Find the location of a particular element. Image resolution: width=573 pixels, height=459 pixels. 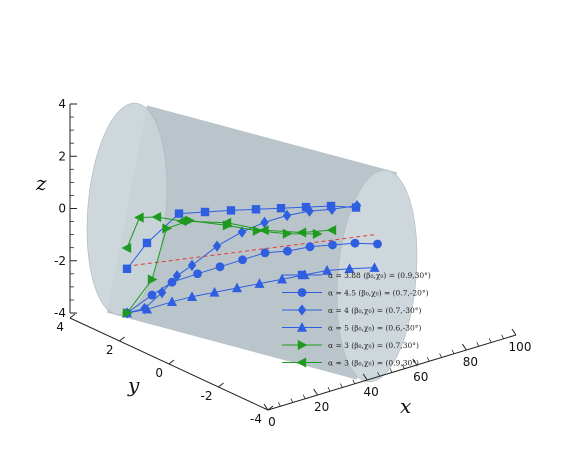

centerline-dashed is located at coordinates (252, 250).